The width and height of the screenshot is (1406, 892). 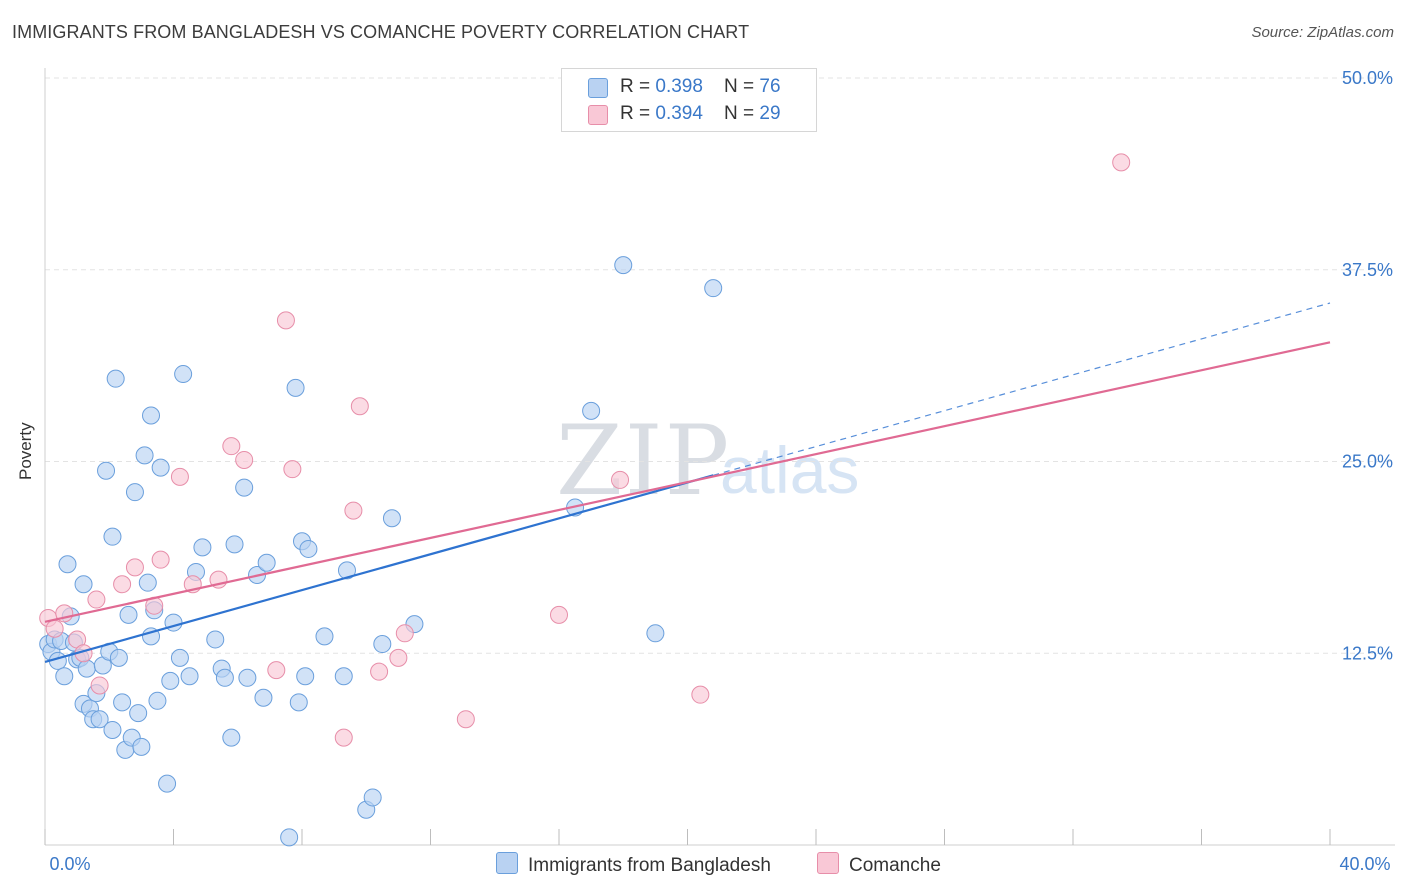 I want to click on bottom-legend-swatch-pink, so click(x=828, y=863).